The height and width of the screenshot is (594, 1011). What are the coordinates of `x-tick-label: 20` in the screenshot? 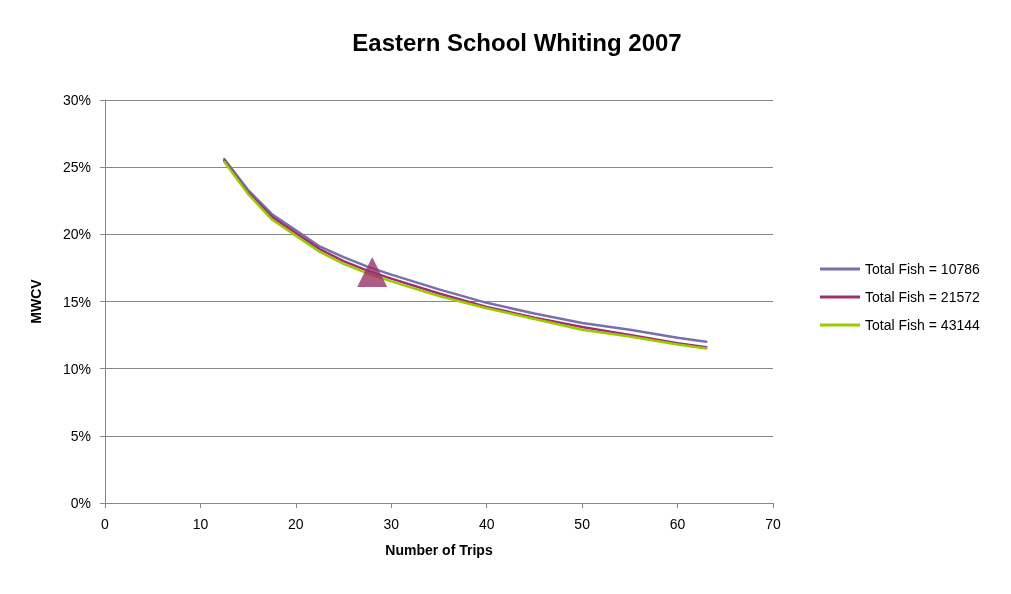 It's located at (296, 524).